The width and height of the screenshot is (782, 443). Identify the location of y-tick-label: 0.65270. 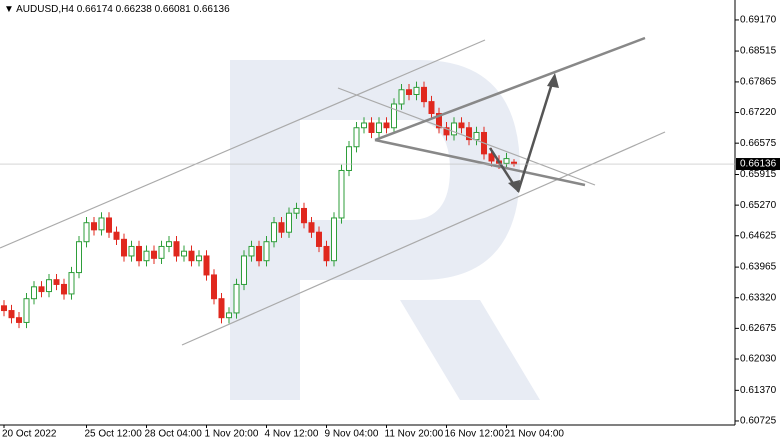
(758, 205).